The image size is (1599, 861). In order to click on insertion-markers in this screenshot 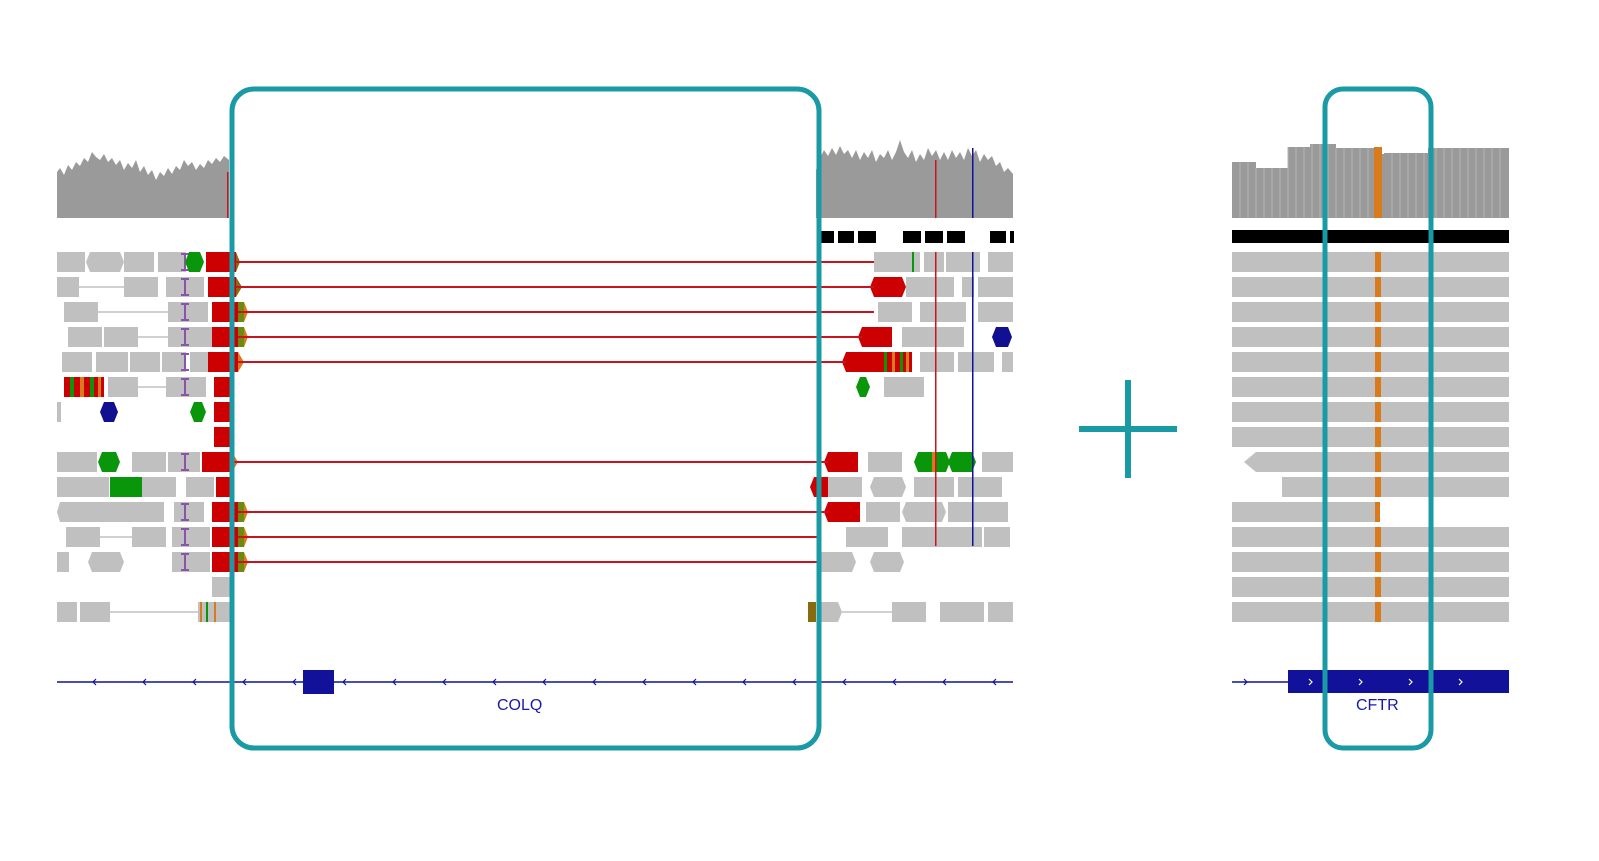, I will do `click(185, 412)`.